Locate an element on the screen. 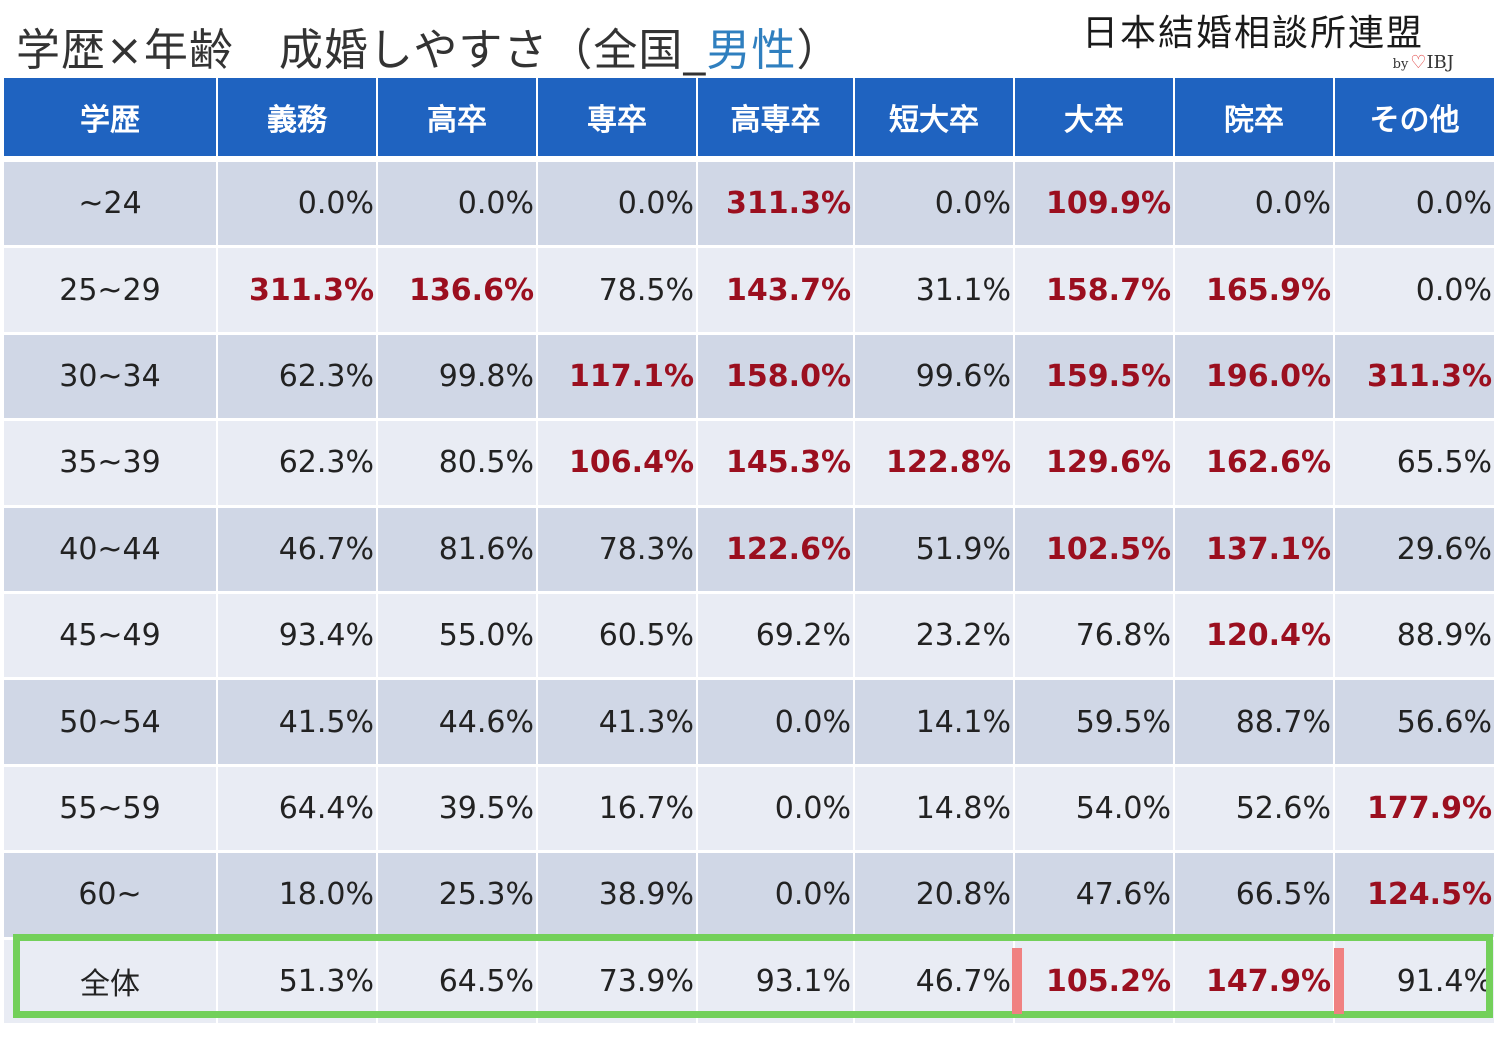 This screenshot has height=1038, width=1500. header-cell: 義務 is located at coordinates (298, 120).